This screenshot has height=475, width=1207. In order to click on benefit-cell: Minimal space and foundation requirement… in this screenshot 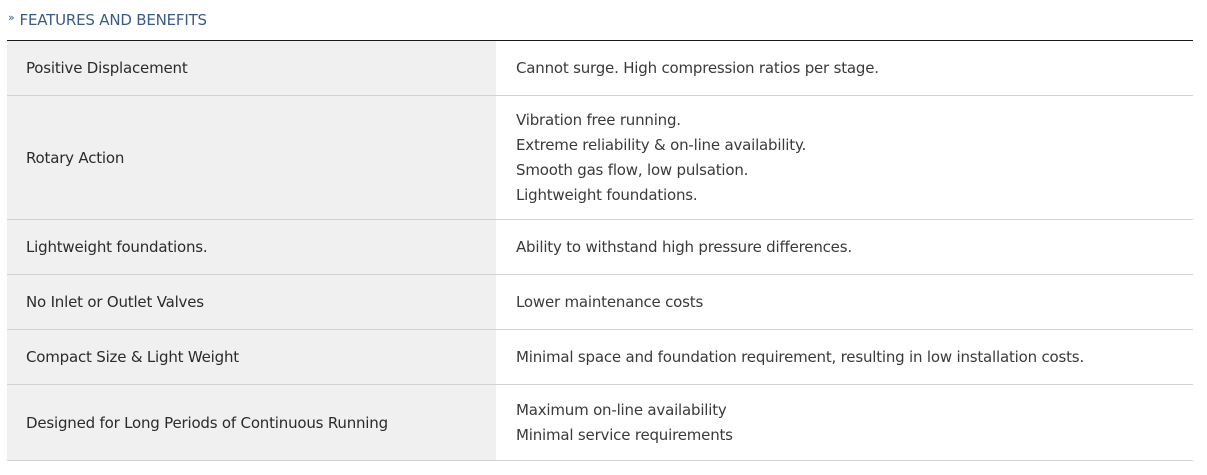, I will do `click(844, 357)`.